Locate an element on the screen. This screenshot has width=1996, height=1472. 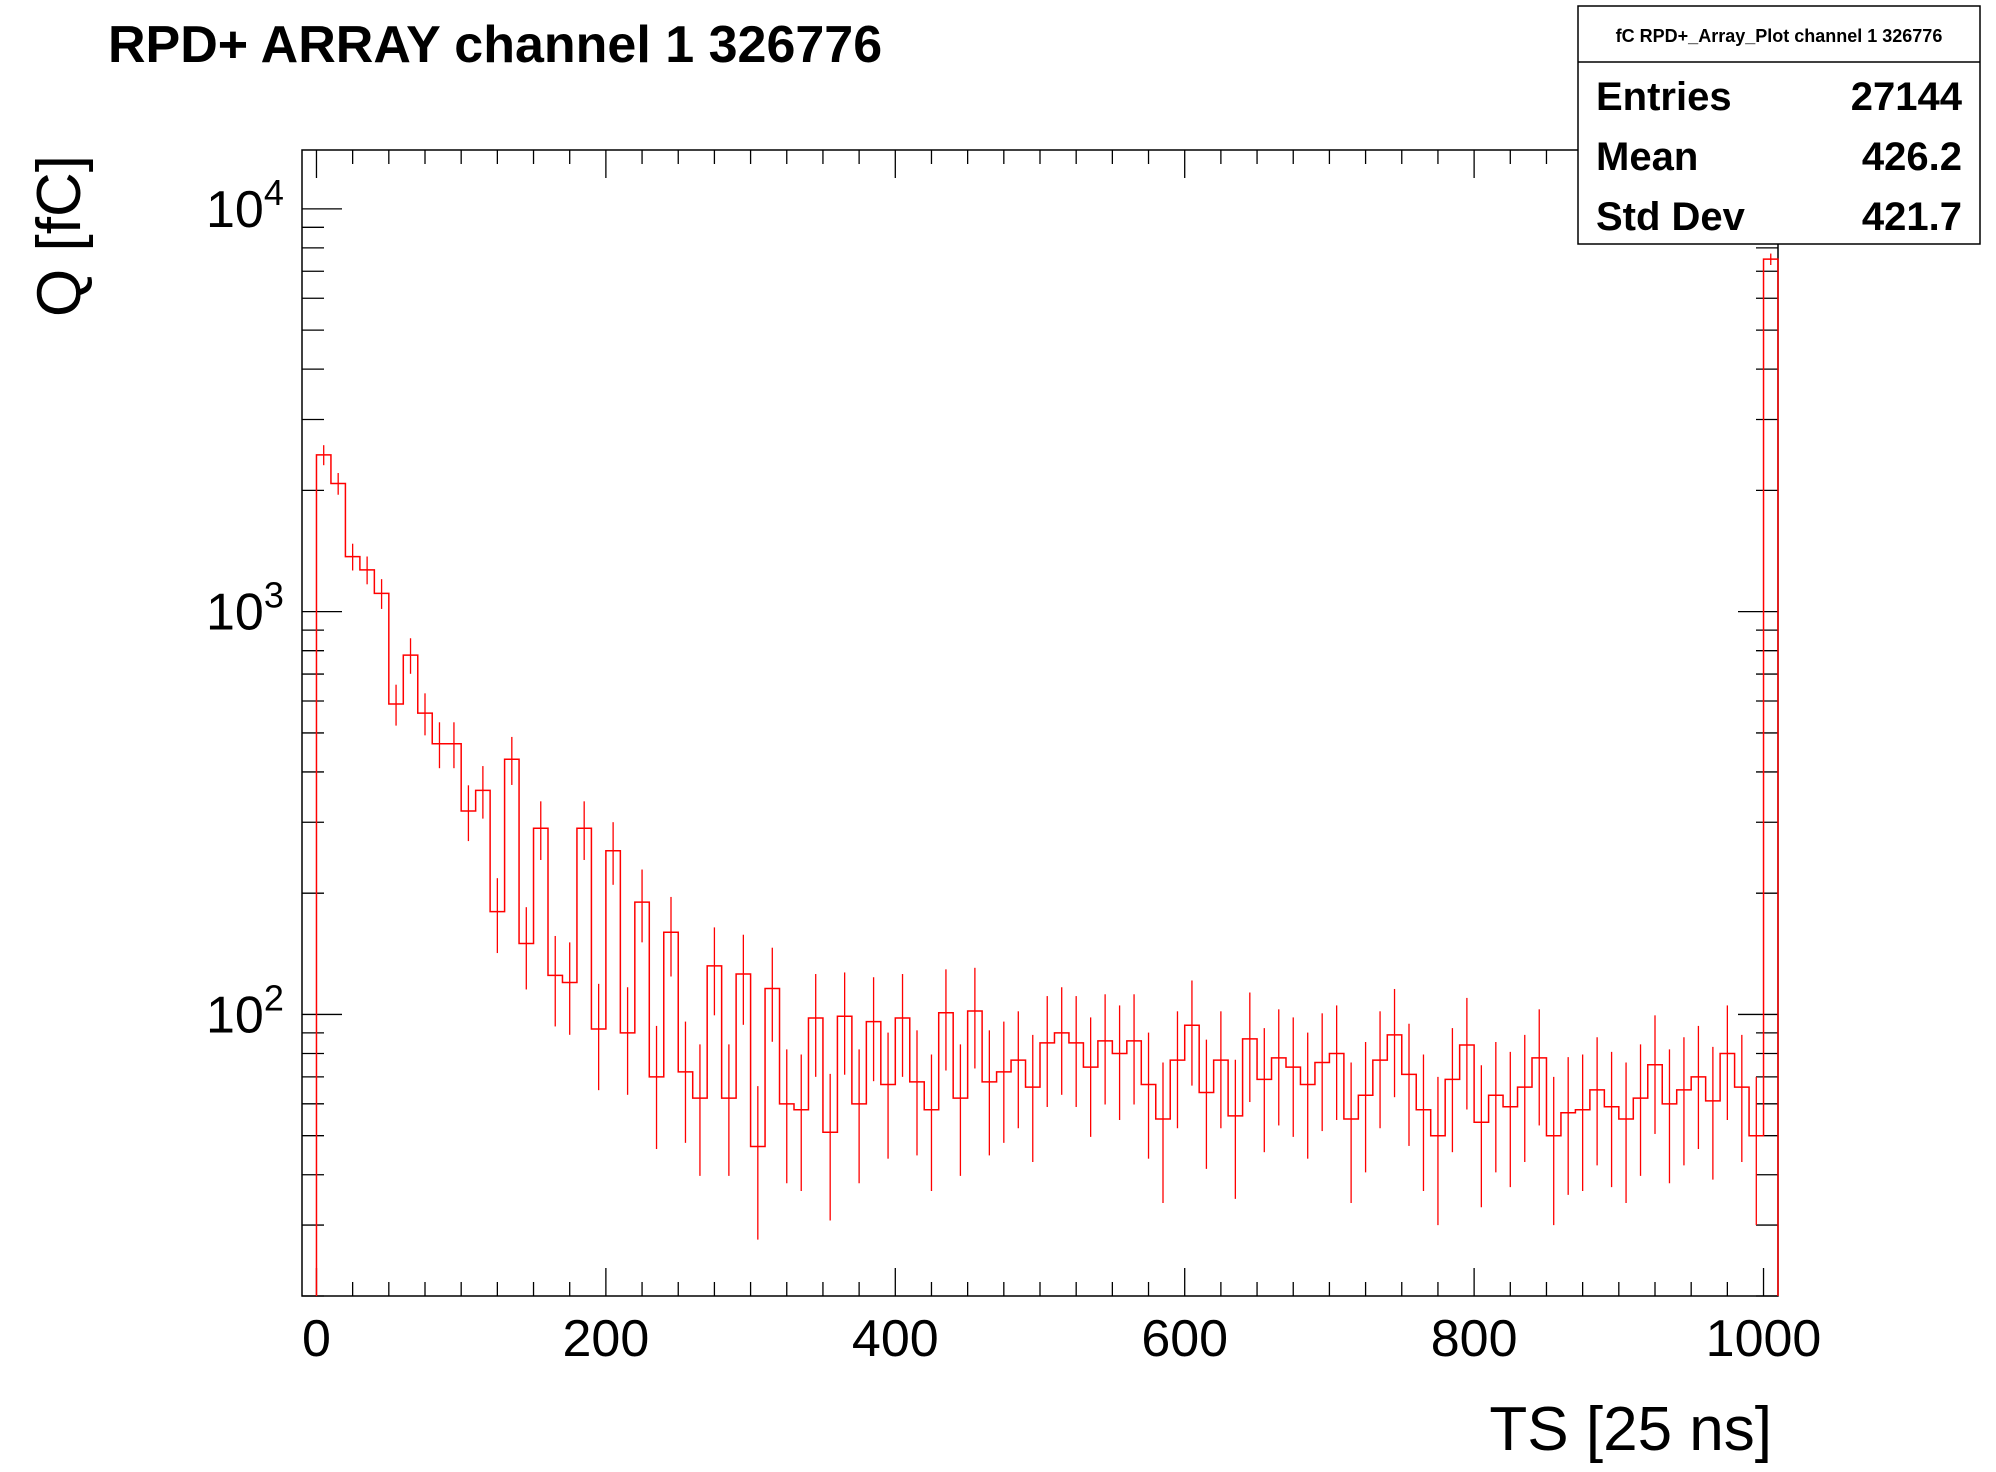
stats-mean-value: 426.2 is located at coordinates (1912, 157).